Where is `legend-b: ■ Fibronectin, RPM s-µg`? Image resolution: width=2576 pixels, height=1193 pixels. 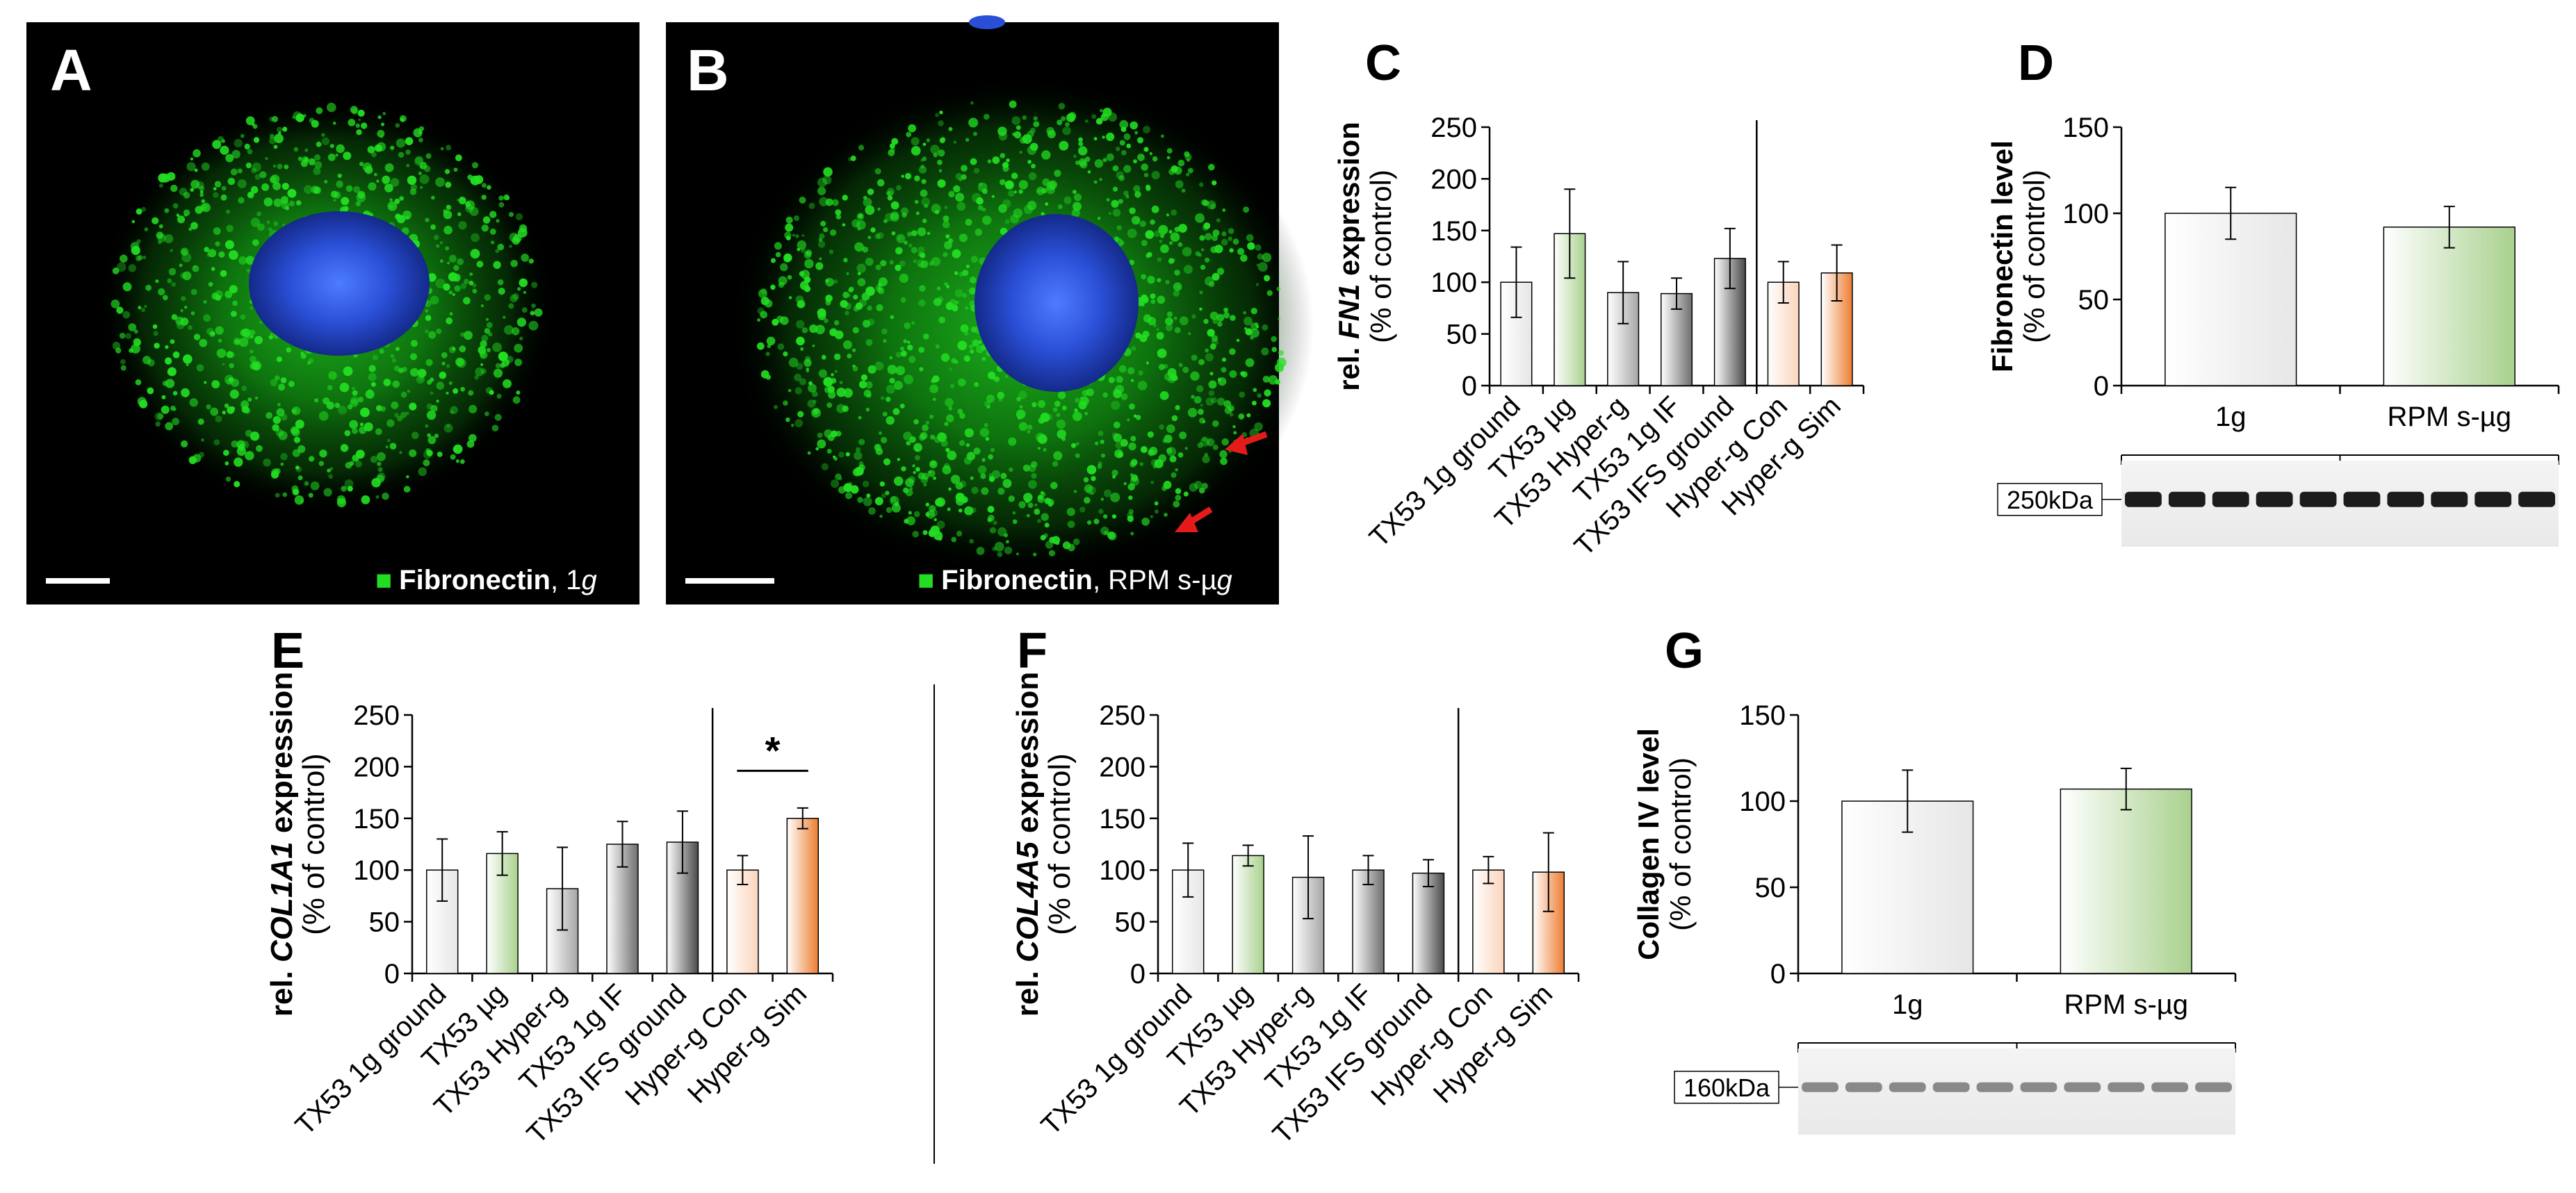 legend-b: ■ Fibronectin, RPM s-µg is located at coordinates (1075, 580).